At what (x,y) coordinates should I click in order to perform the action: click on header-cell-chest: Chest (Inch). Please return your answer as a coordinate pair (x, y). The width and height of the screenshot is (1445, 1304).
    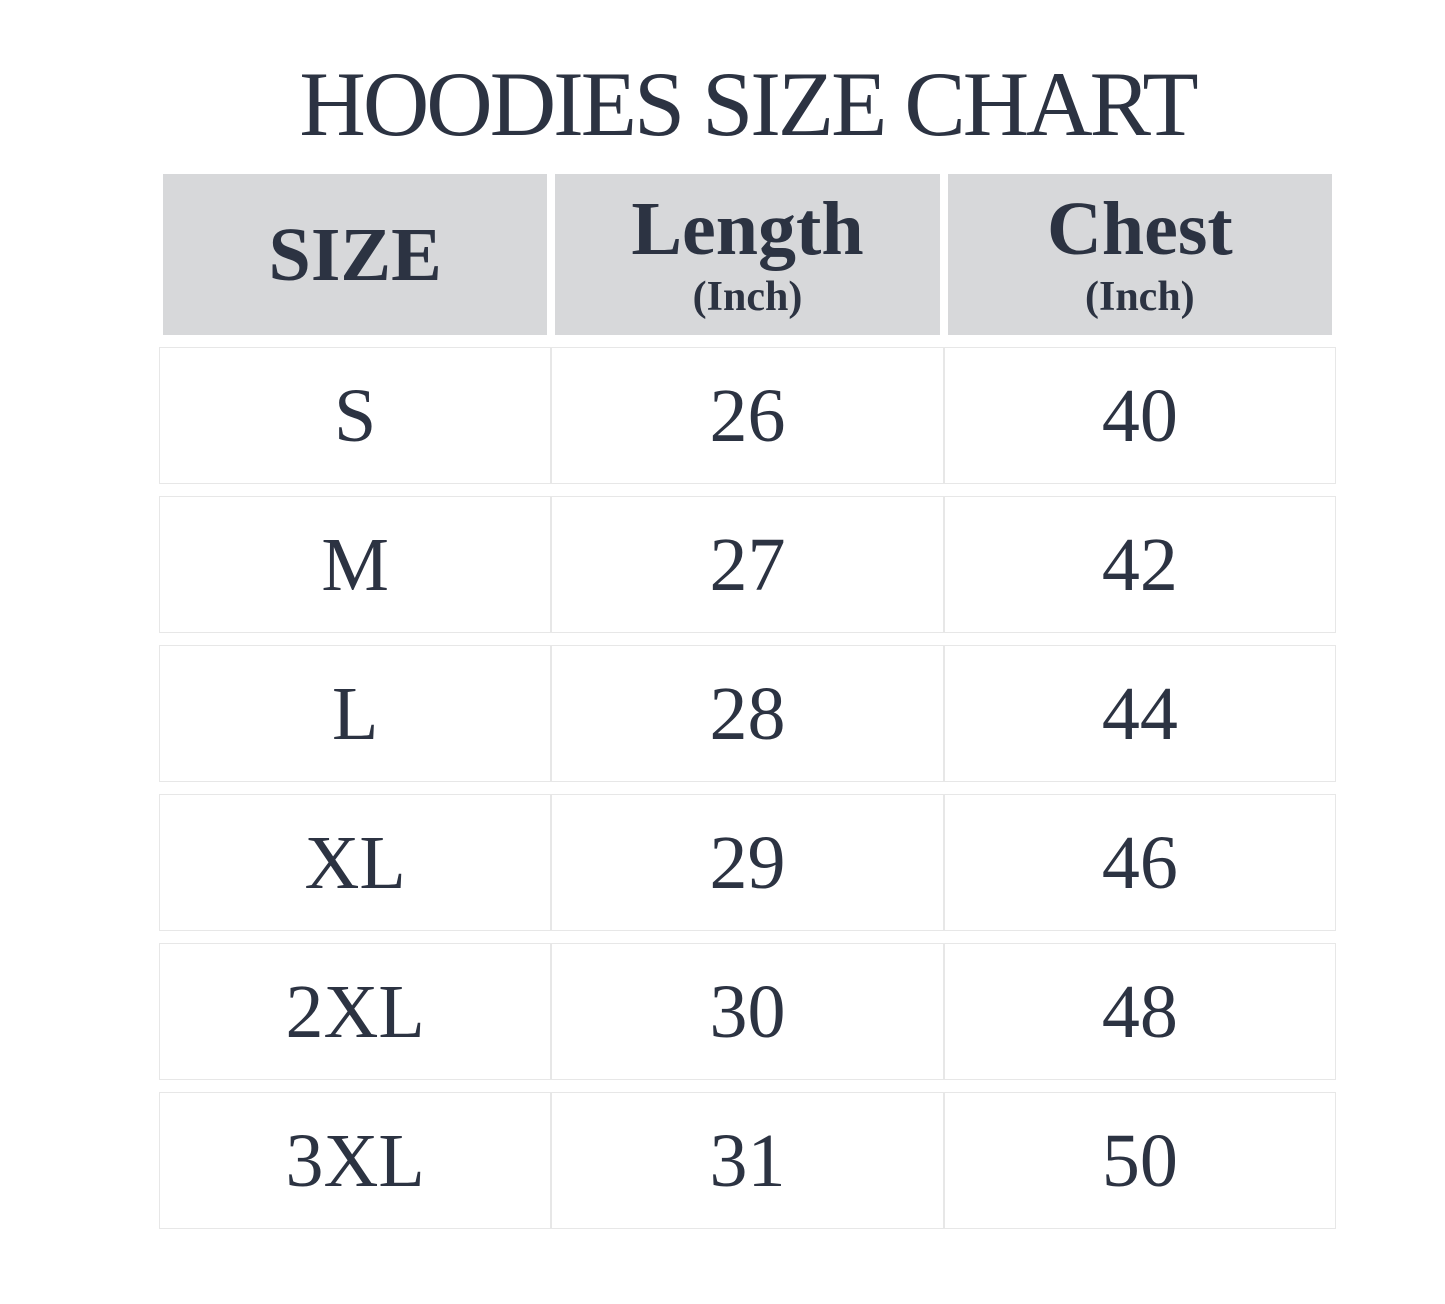
    Looking at the image, I should click on (1139, 254).